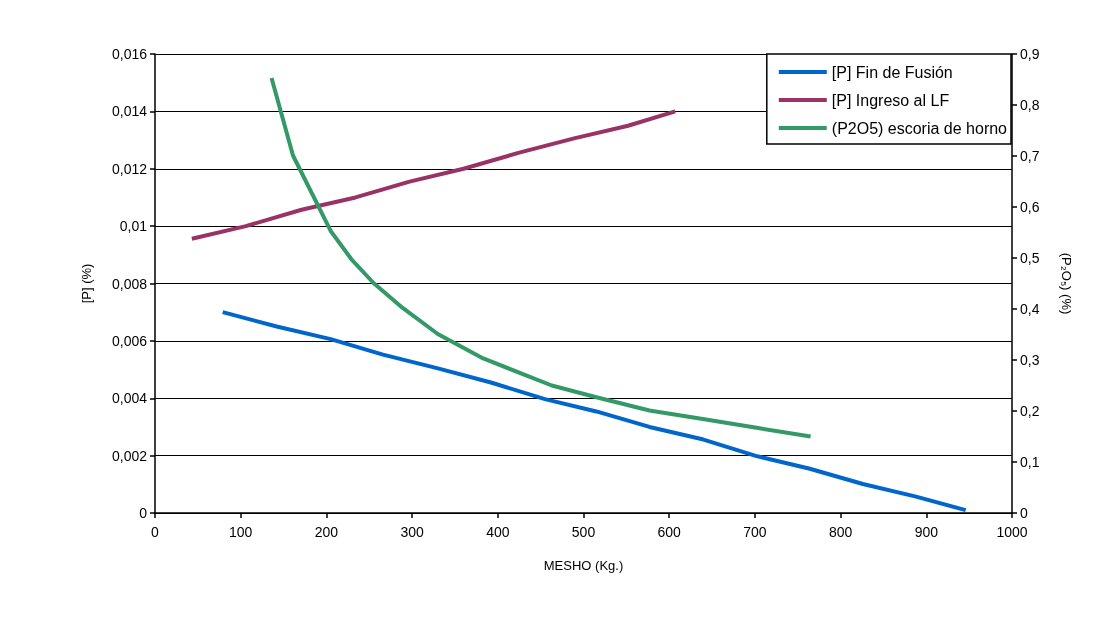 This screenshot has width=1113, height=618. Describe the element at coordinates (129, 54) in the screenshot. I see `y-tick-label: 0,016` at that location.